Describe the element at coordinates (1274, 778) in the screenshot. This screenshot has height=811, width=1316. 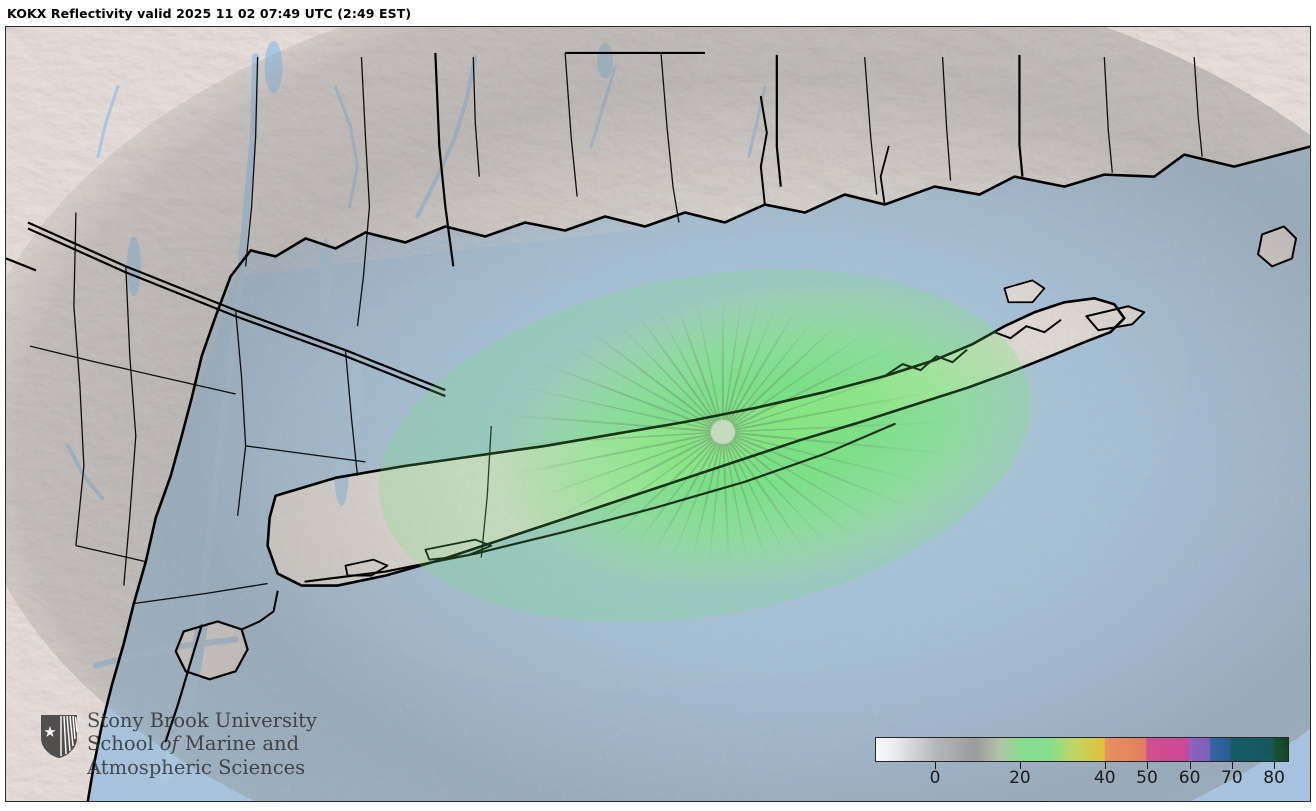
I see `colorbar-tick-label: 80` at that location.